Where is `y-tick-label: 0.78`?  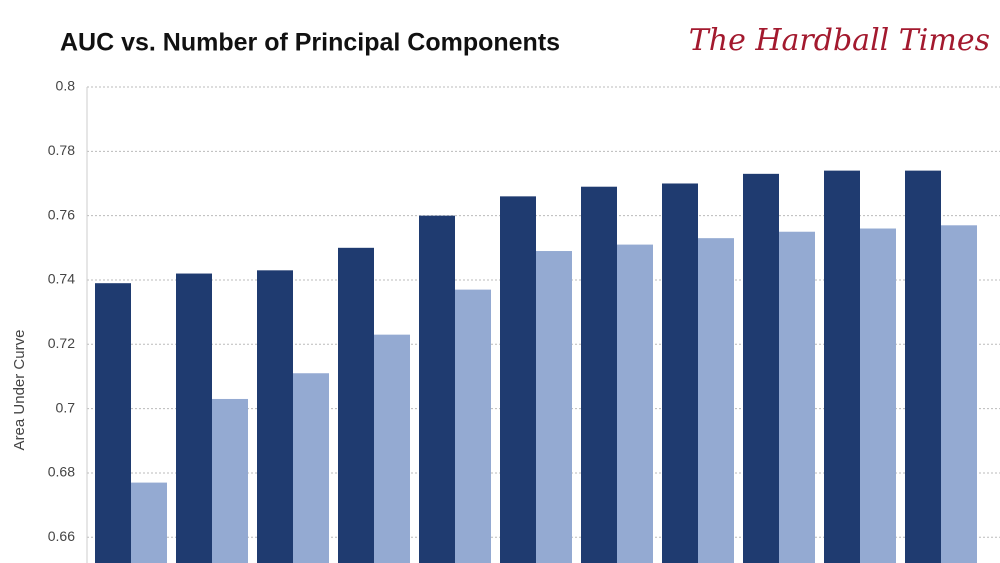 y-tick-label: 0.78 is located at coordinates (61, 150).